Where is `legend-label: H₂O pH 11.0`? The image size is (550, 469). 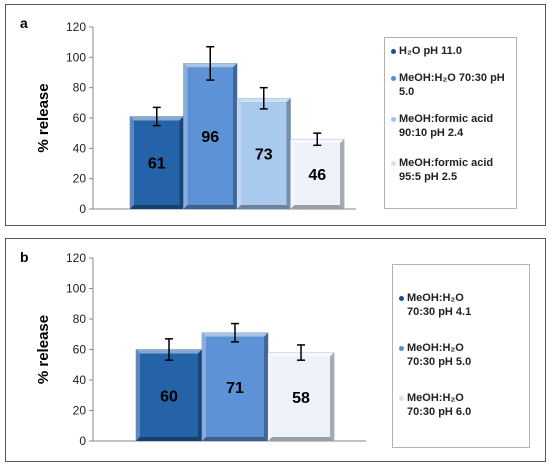 legend-label: H₂O pH 11.0 is located at coordinates (430, 51).